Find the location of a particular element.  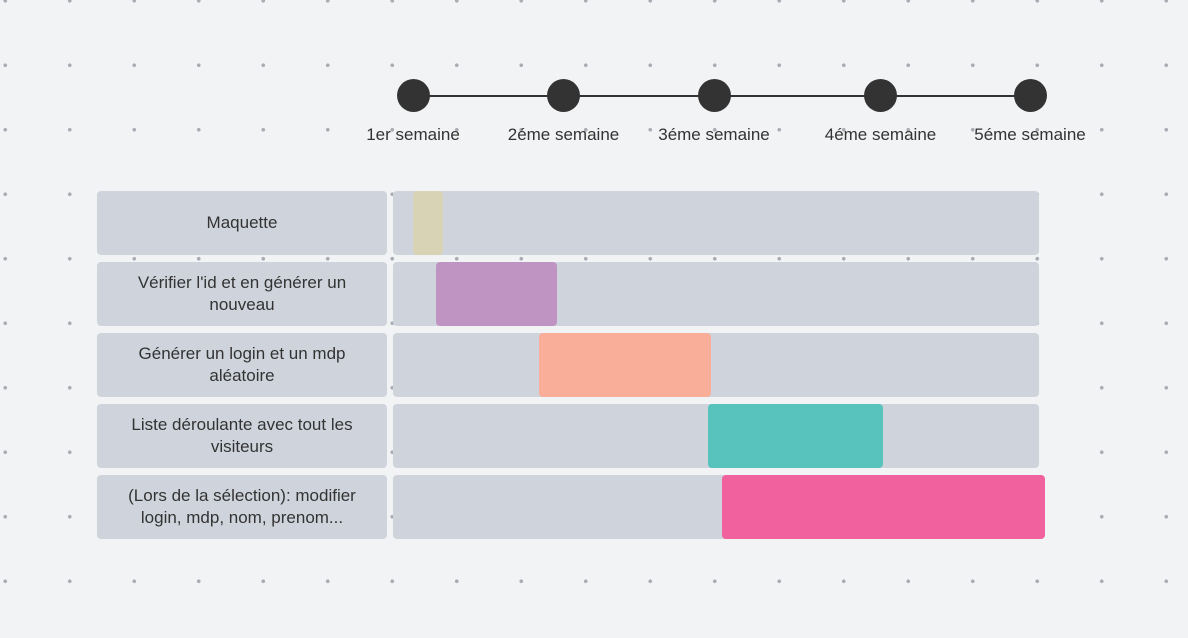

task-label: Liste déroulante avec tout les visiteurs is located at coordinates (242, 436).